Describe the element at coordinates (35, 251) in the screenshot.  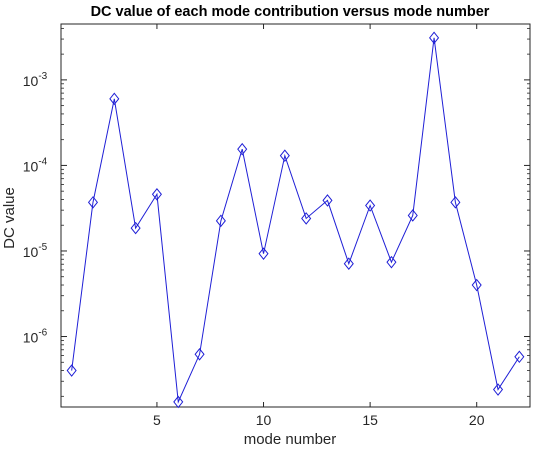
I see `y-tick-label: 10⁻⁵` at that location.